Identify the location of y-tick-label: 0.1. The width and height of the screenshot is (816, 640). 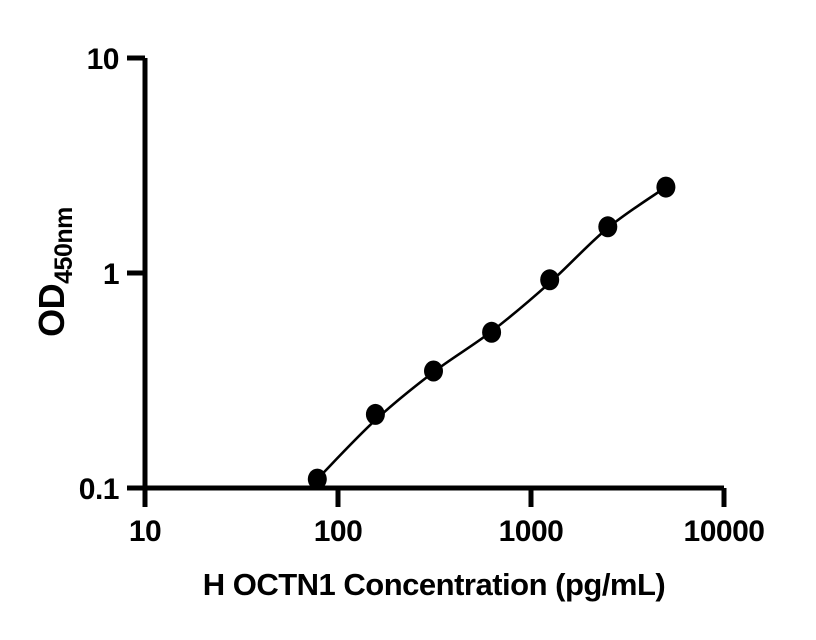
(99, 489).